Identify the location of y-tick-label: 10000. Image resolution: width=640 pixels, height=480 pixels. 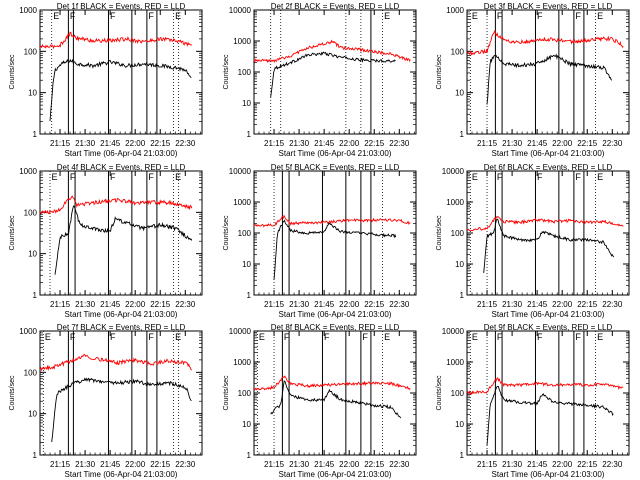
(240, 331).